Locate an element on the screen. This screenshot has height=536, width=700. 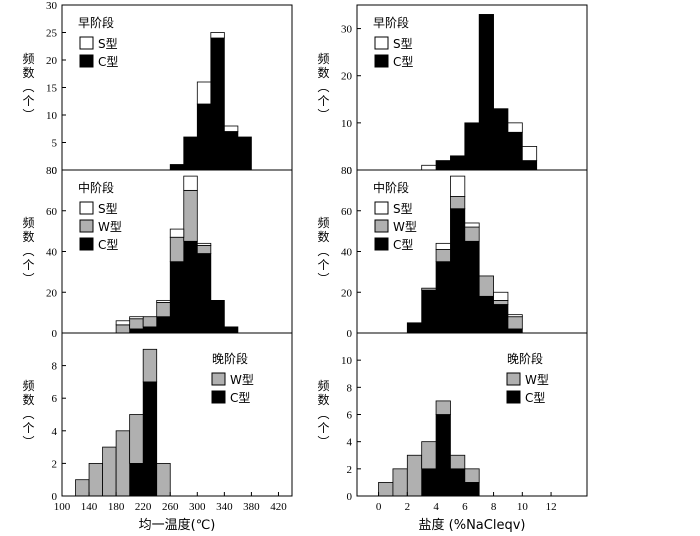
y-tick-label: 8 is located at coordinates (350, 388).